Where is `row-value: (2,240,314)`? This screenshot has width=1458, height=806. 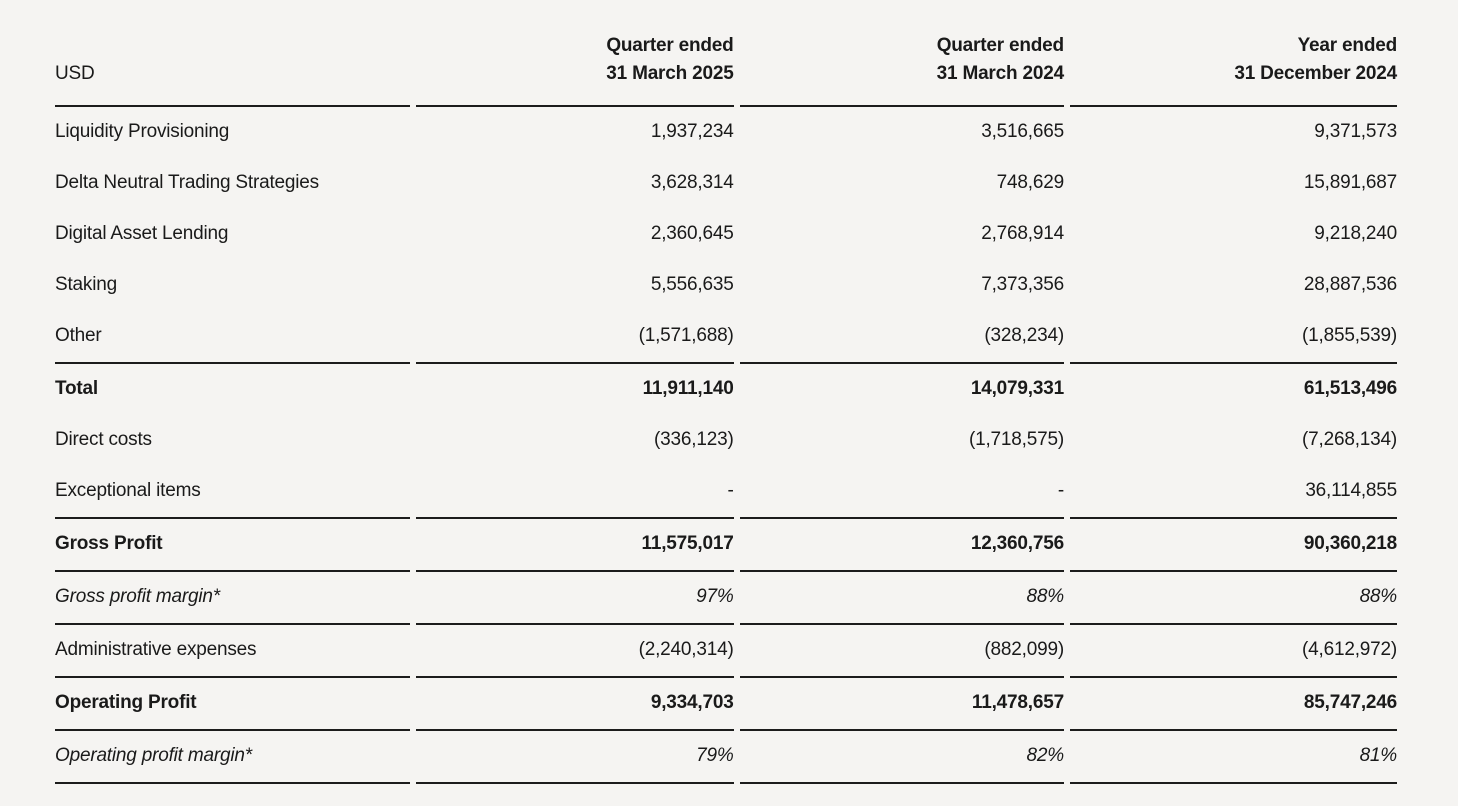 row-value: (2,240,314) is located at coordinates (574, 651).